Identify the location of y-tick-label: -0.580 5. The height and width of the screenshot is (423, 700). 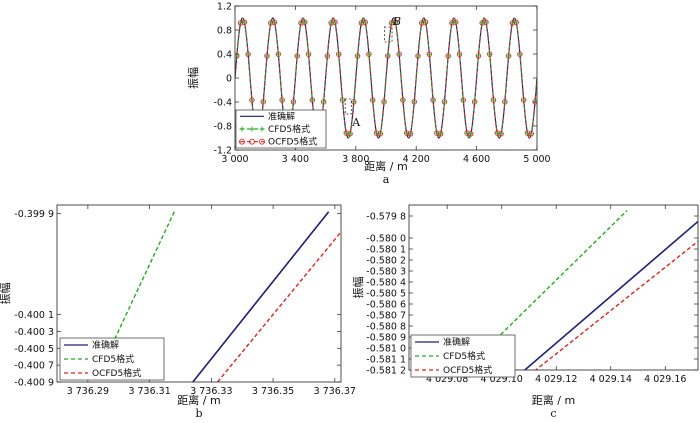
(386, 294).